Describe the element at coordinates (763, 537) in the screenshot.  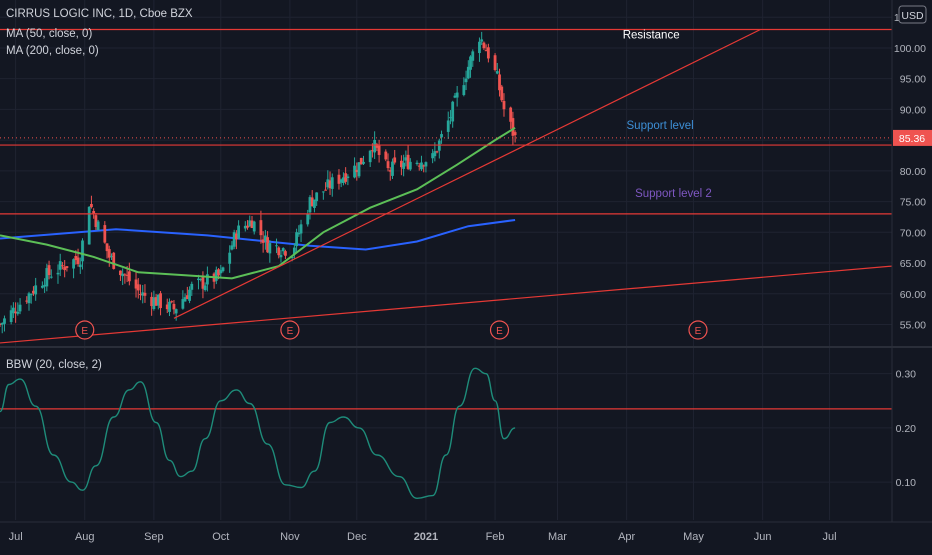
I see `time-tick-label: Jun` at that location.